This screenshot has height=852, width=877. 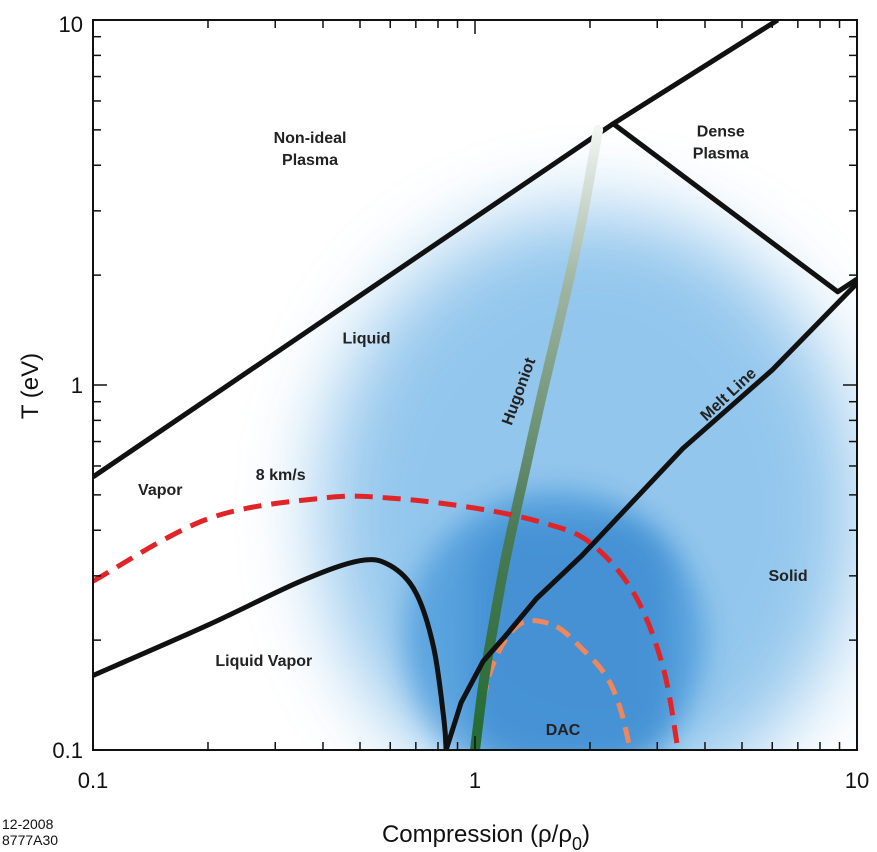 I want to click on figure-id: 8777A30, so click(x=30, y=840).